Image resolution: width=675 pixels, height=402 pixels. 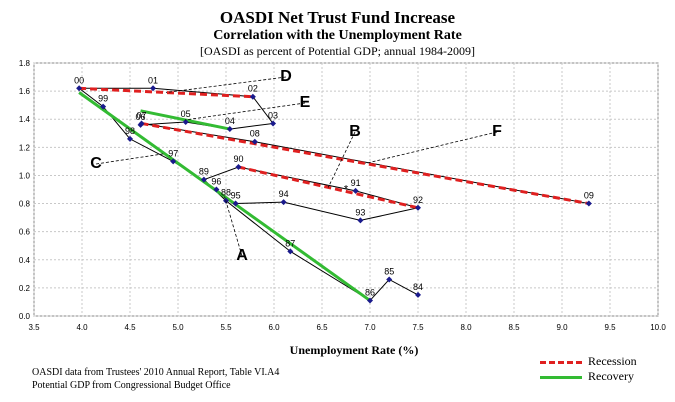 I want to click on x-tick-label: 9.5, so click(x=610, y=327).